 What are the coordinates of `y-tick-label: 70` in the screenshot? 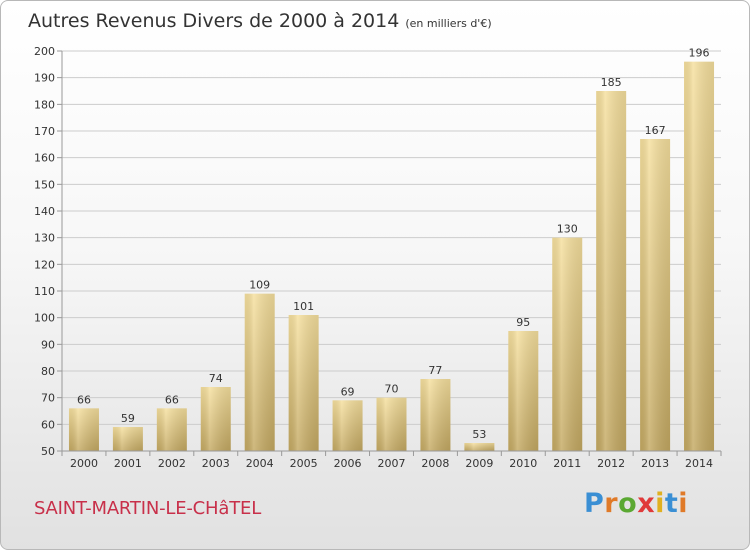 It's located at (48, 398).